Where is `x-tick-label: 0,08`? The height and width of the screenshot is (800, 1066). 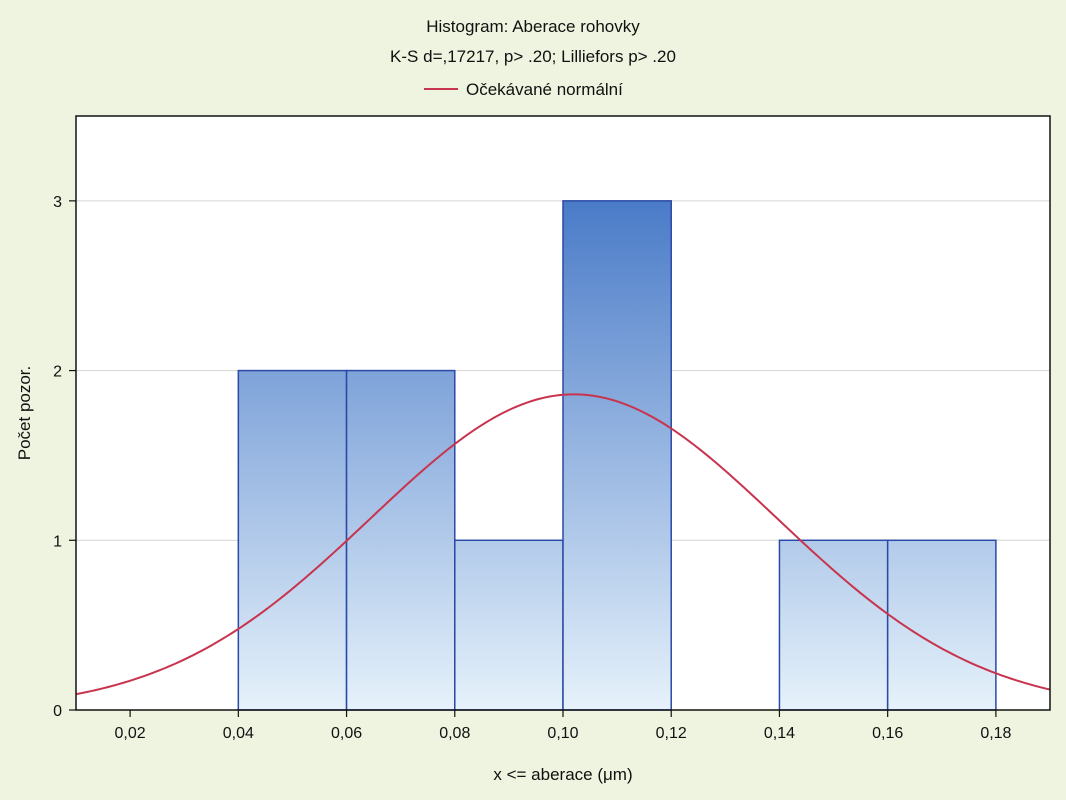
x-tick-label: 0,08 is located at coordinates (454, 733).